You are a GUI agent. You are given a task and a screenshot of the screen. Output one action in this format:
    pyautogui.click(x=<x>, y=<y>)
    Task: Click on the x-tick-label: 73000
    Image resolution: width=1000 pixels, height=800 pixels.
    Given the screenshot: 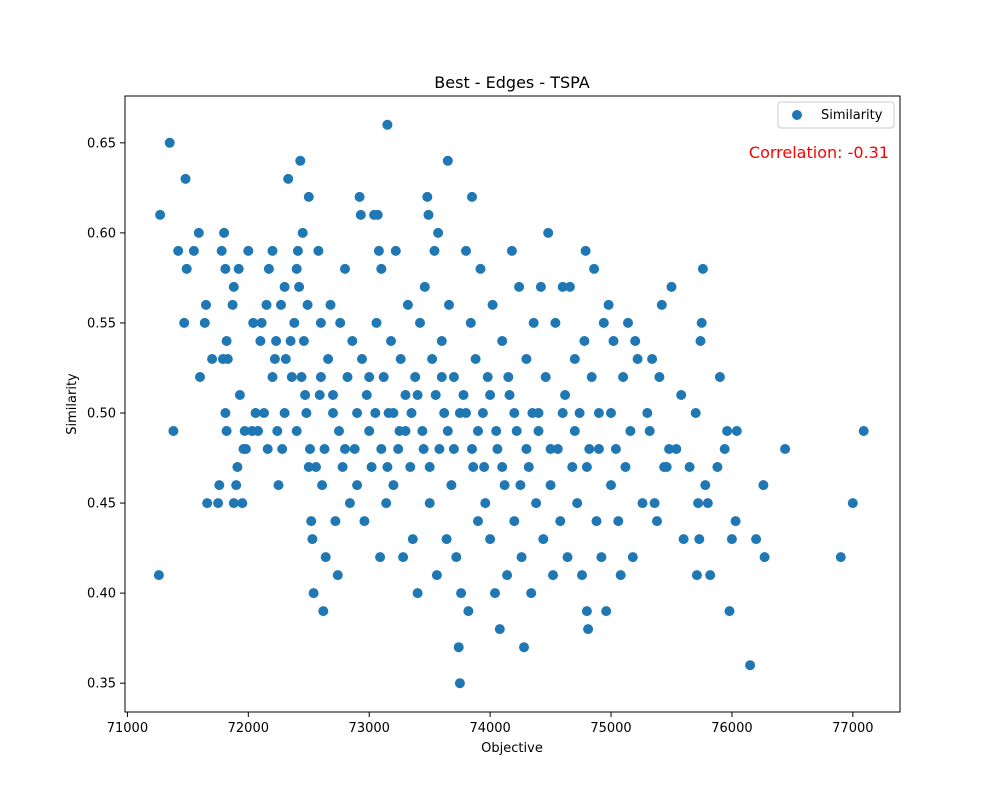 What is the action you would take?
    pyautogui.click(x=369, y=728)
    